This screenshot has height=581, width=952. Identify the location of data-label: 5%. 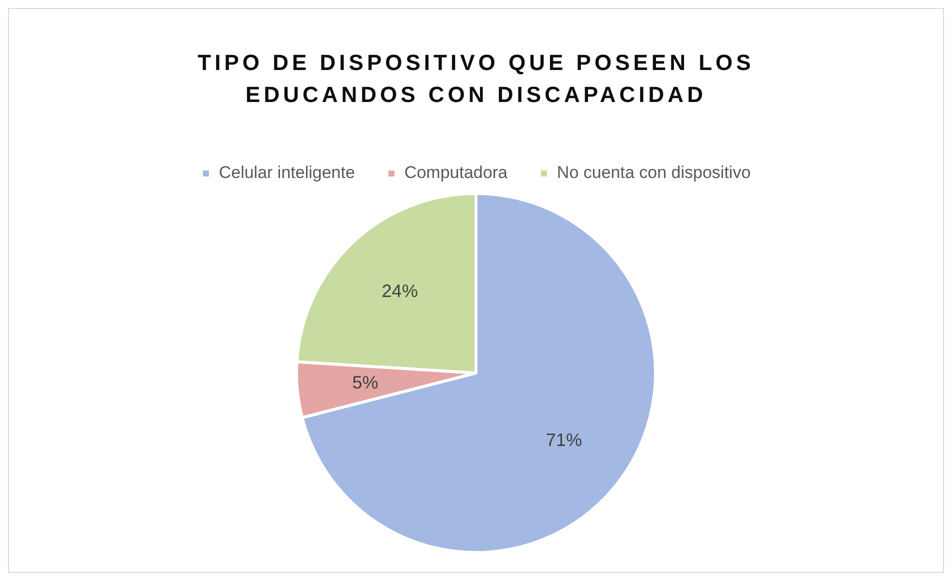
(365, 382).